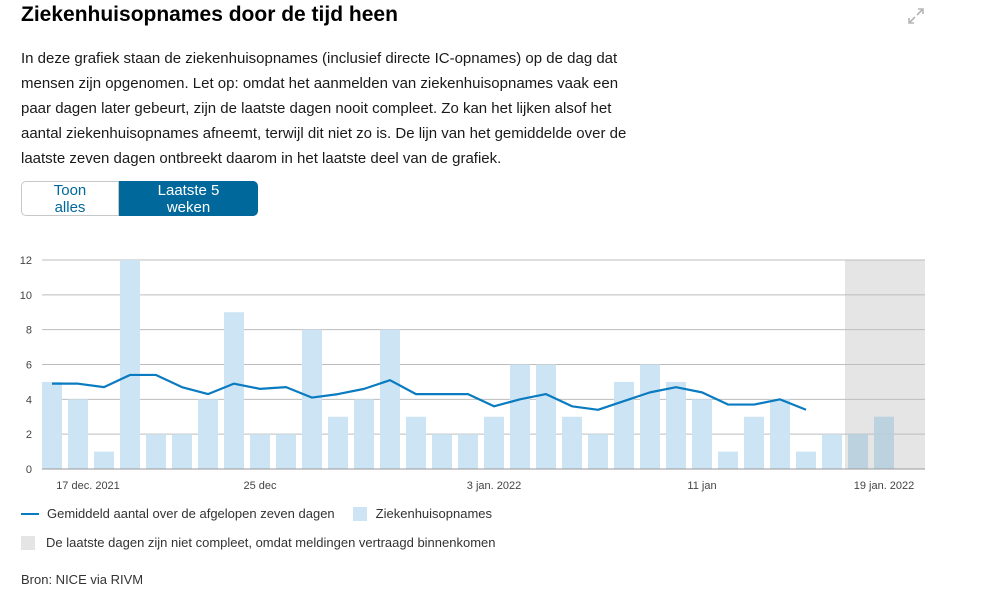  What do you see at coordinates (429, 392) in the screenshot?
I see `seven-day-average-line` at bounding box center [429, 392].